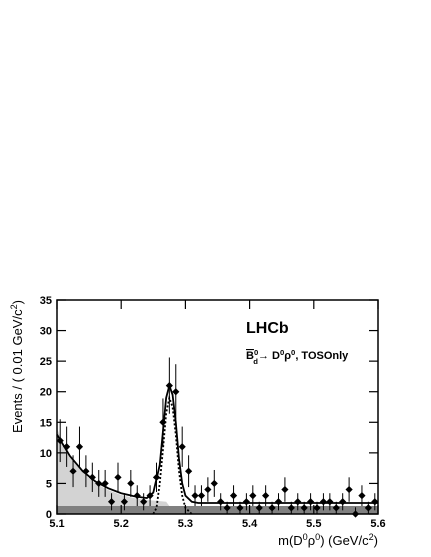 The width and height of the screenshot is (431, 557). Describe the element at coordinates (250, 524) in the screenshot. I see `x-tick-label: 5.4` at that location.